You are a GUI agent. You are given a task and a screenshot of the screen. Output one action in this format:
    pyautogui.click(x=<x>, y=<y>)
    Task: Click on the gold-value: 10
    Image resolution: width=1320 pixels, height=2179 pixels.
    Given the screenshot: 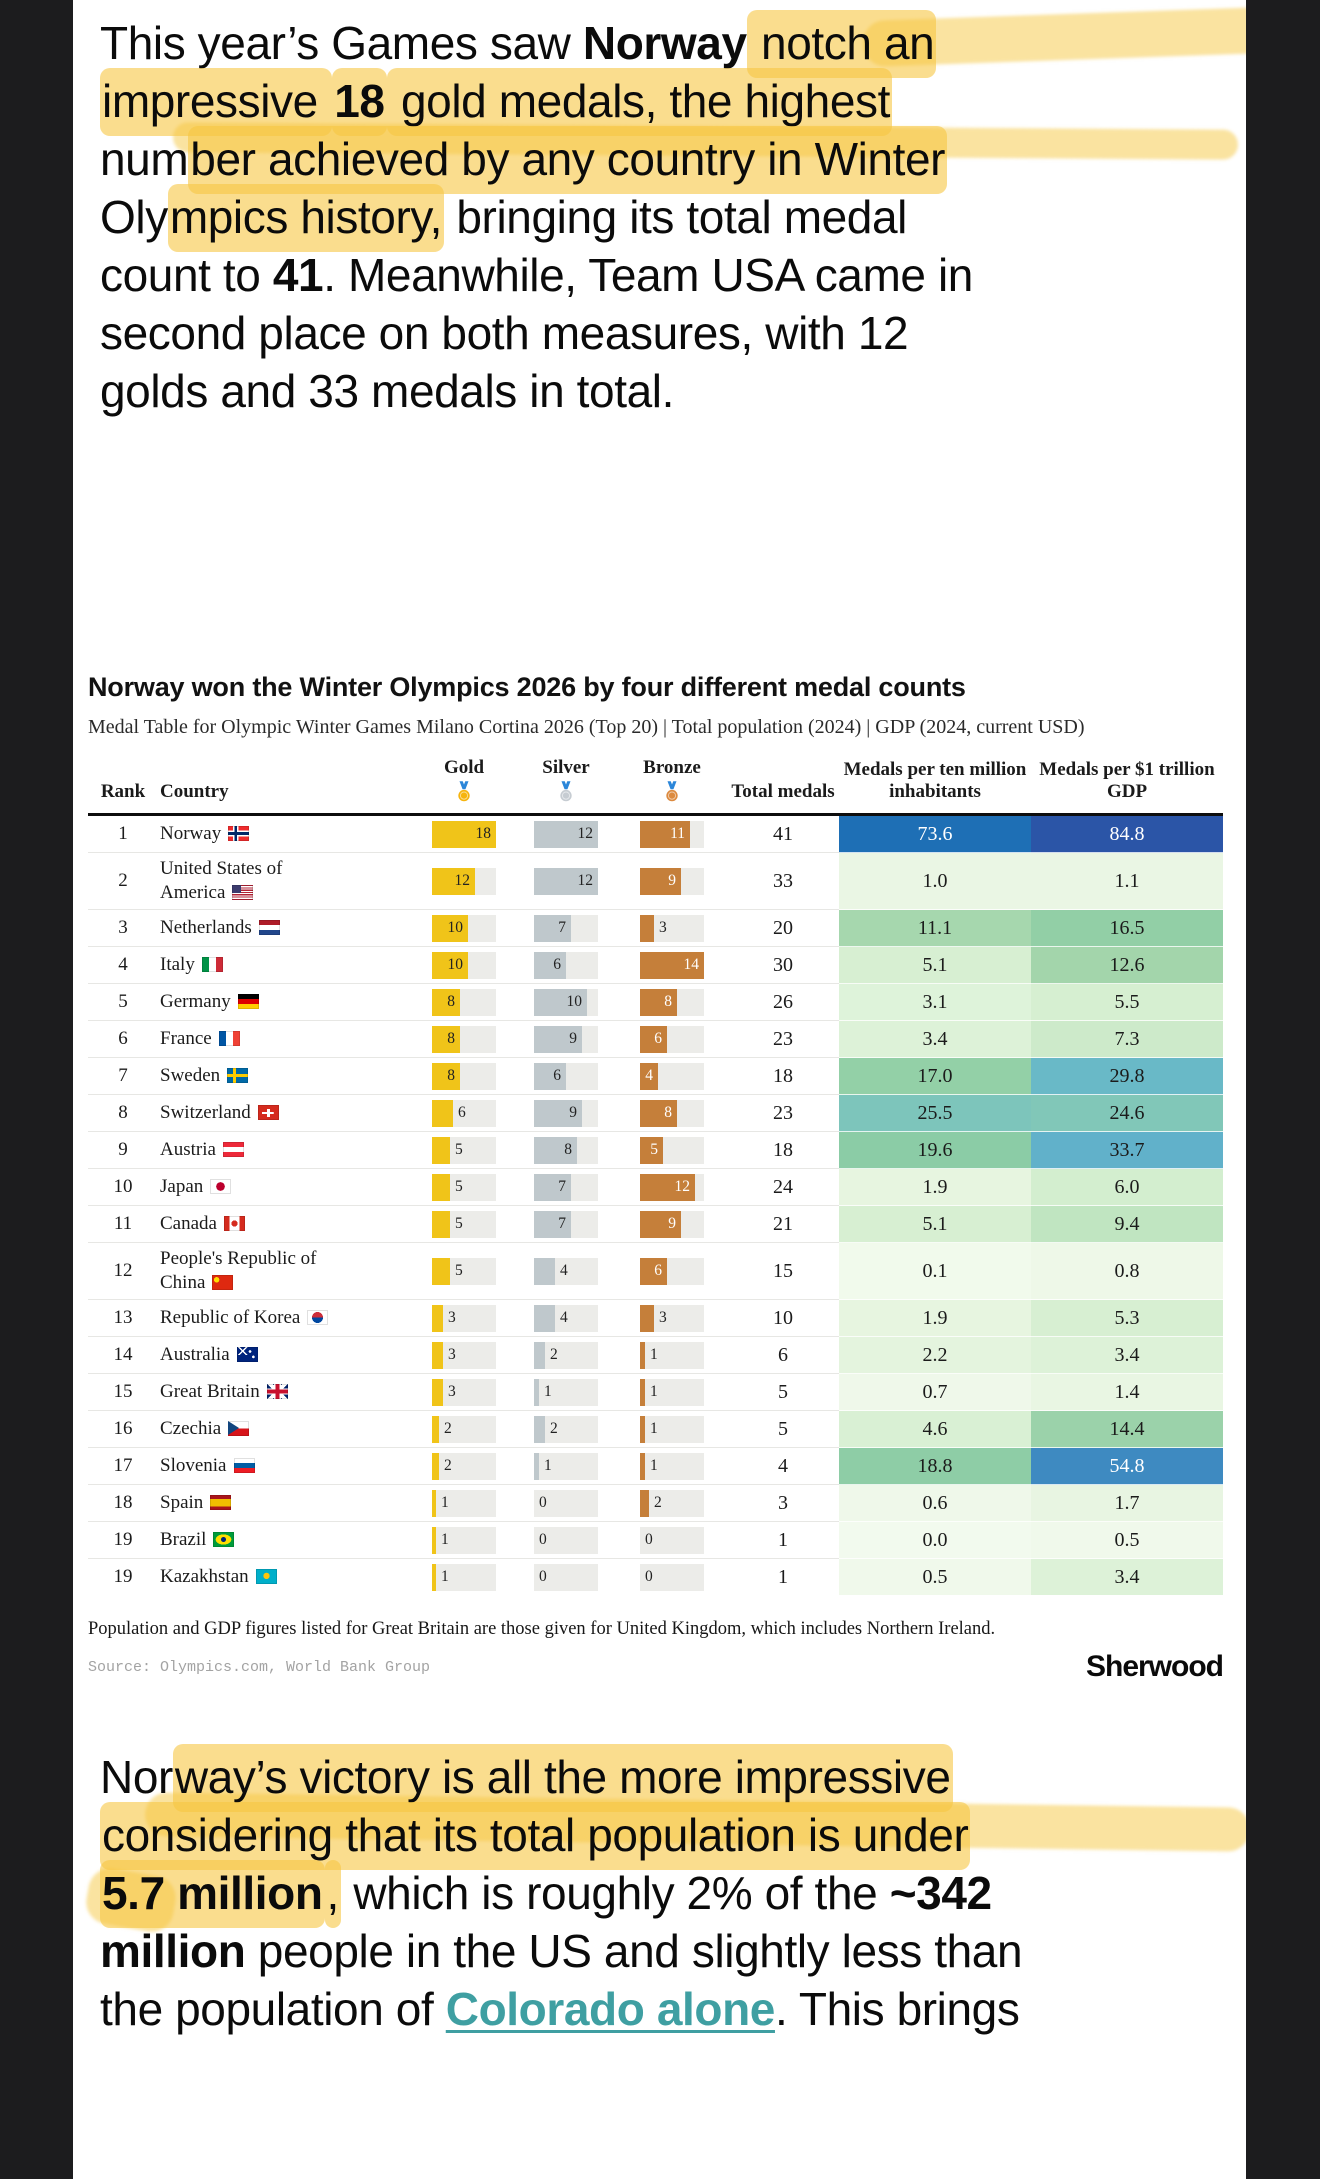 What is the action you would take?
    pyautogui.click(x=455, y=927)
    